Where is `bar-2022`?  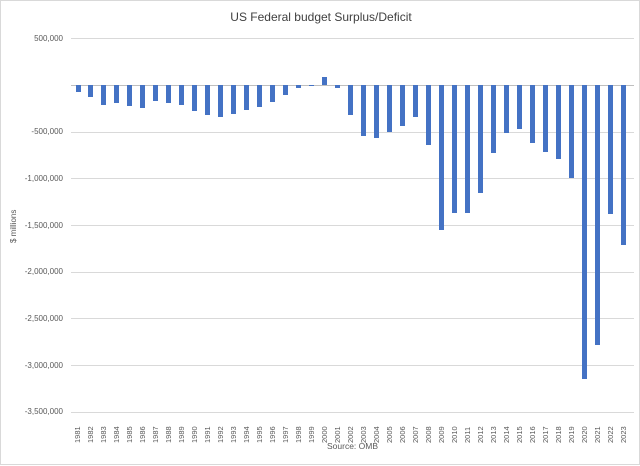
bar-2022 is located at coordinates (611, 149).